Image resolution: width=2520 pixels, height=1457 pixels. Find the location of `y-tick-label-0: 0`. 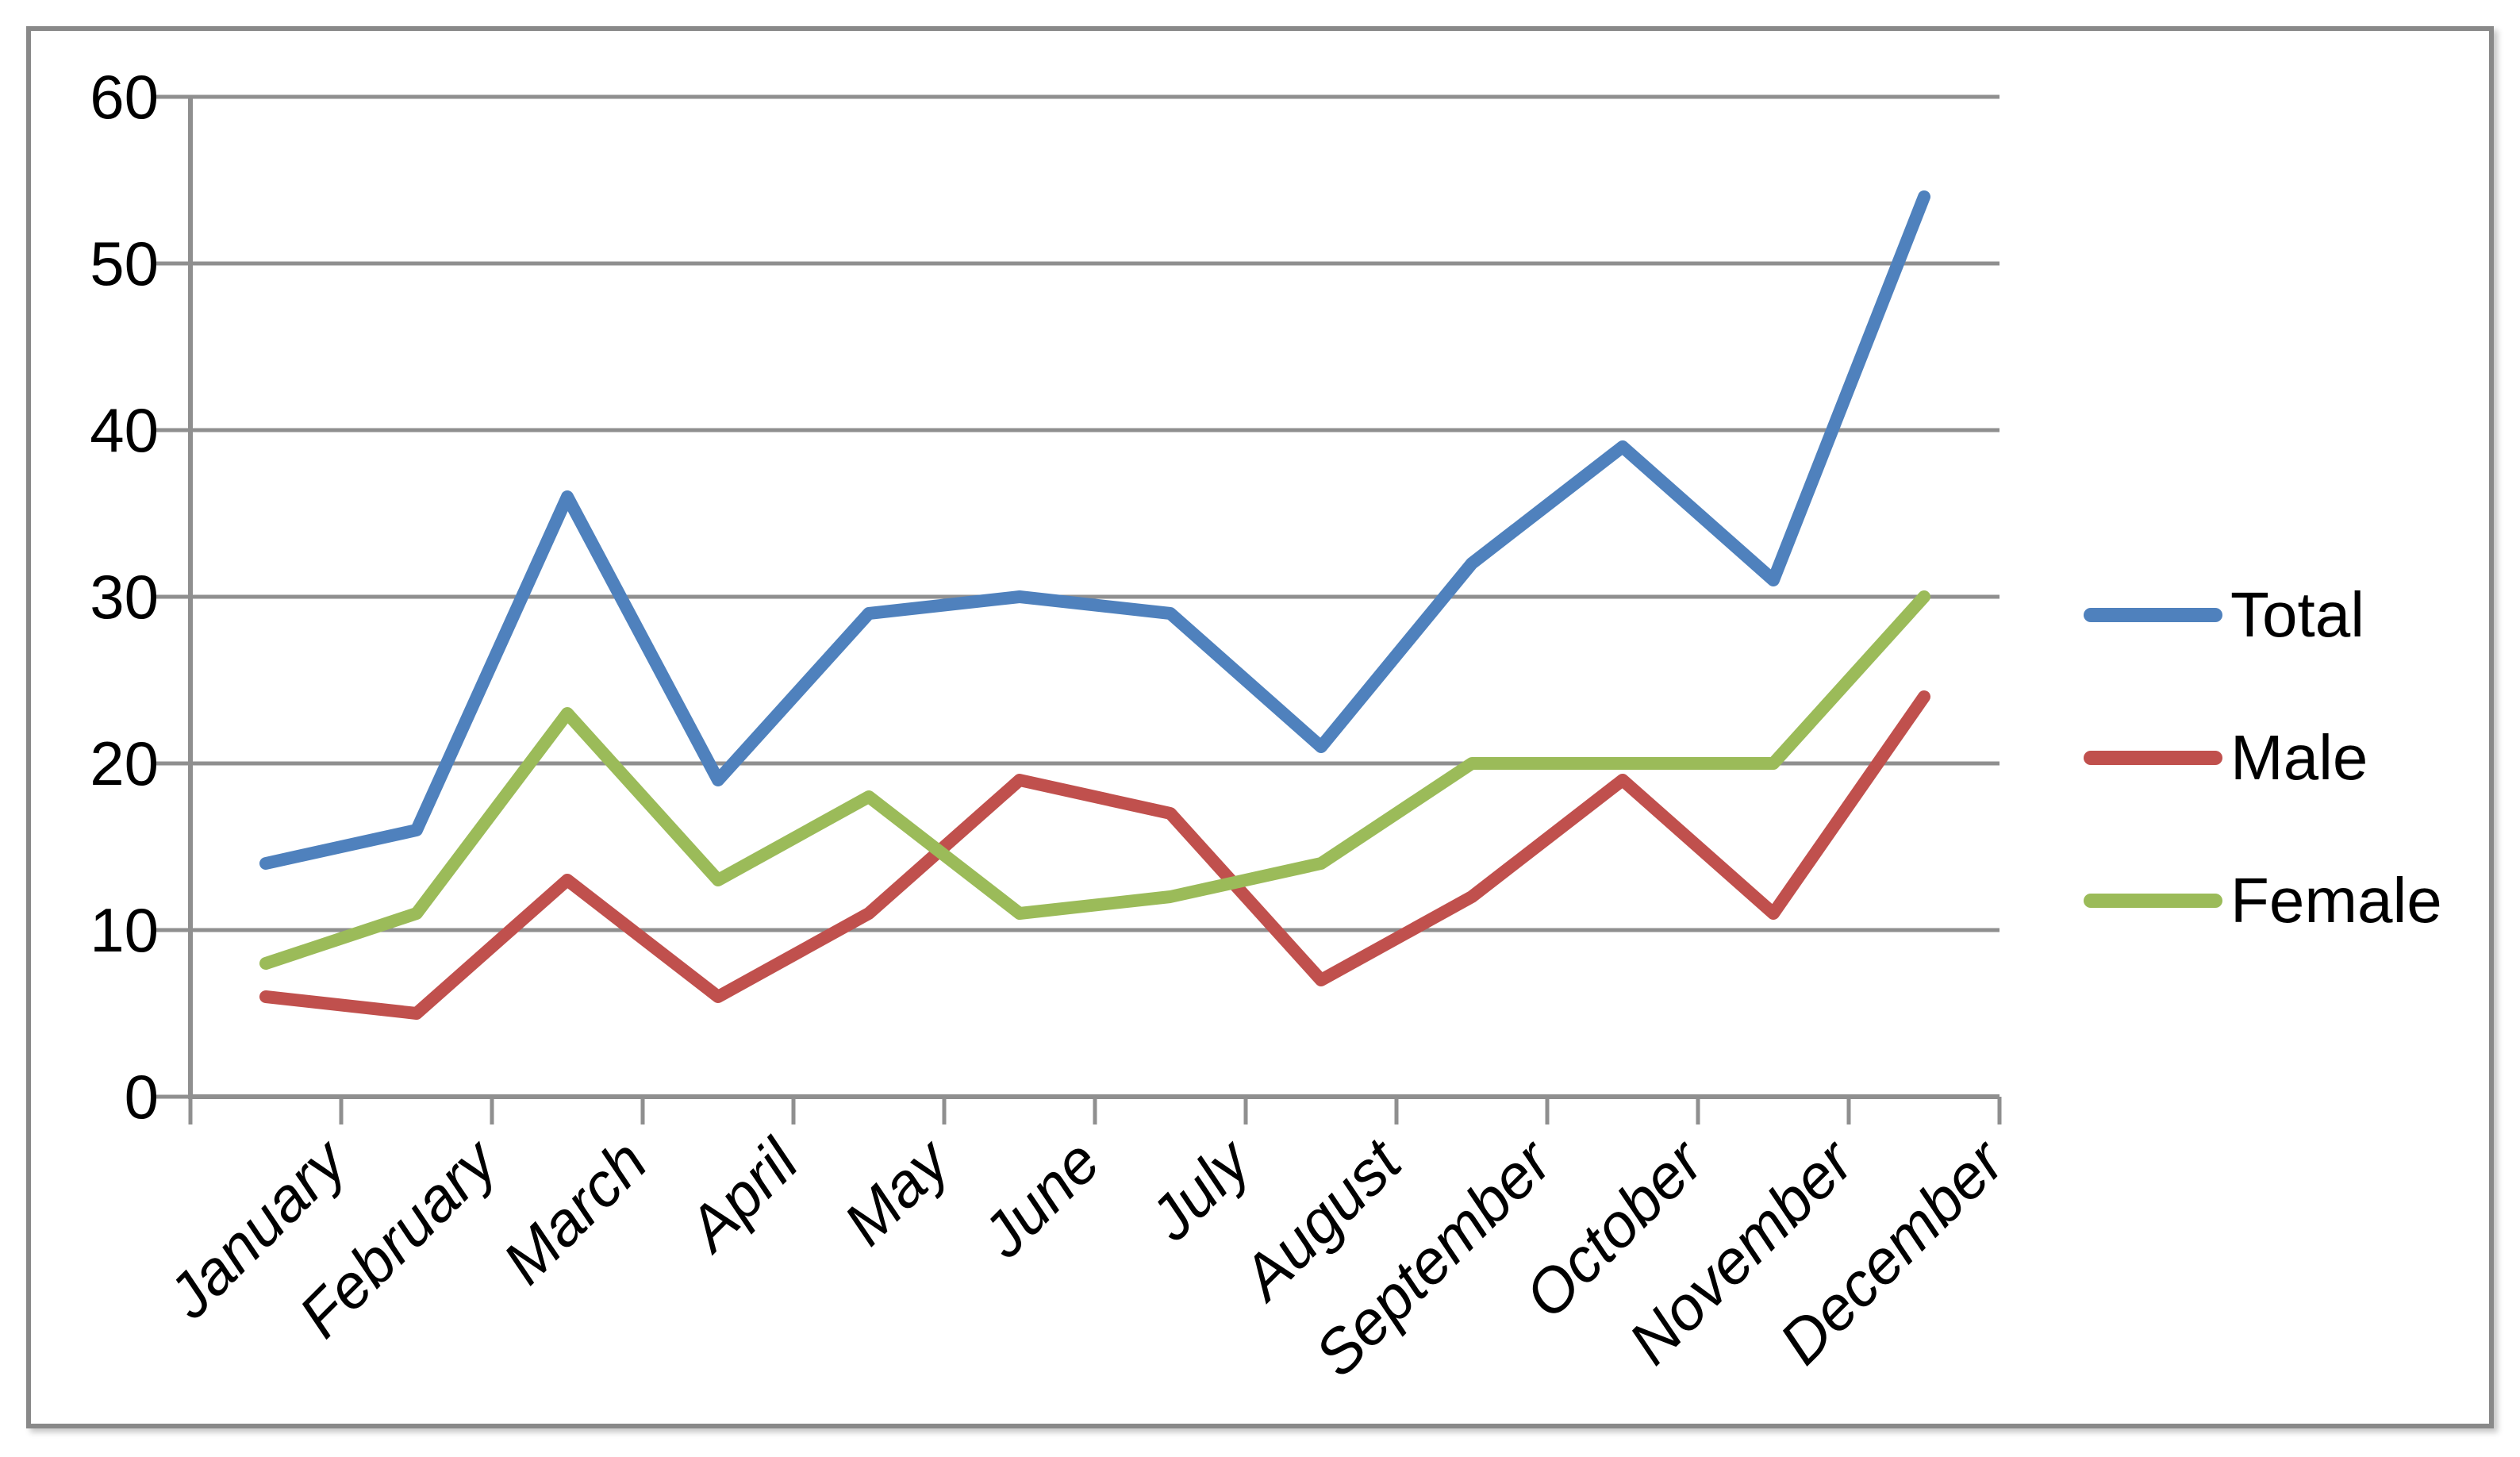

y-tick-label-0: 0 is located at coordinates (141, 1097).